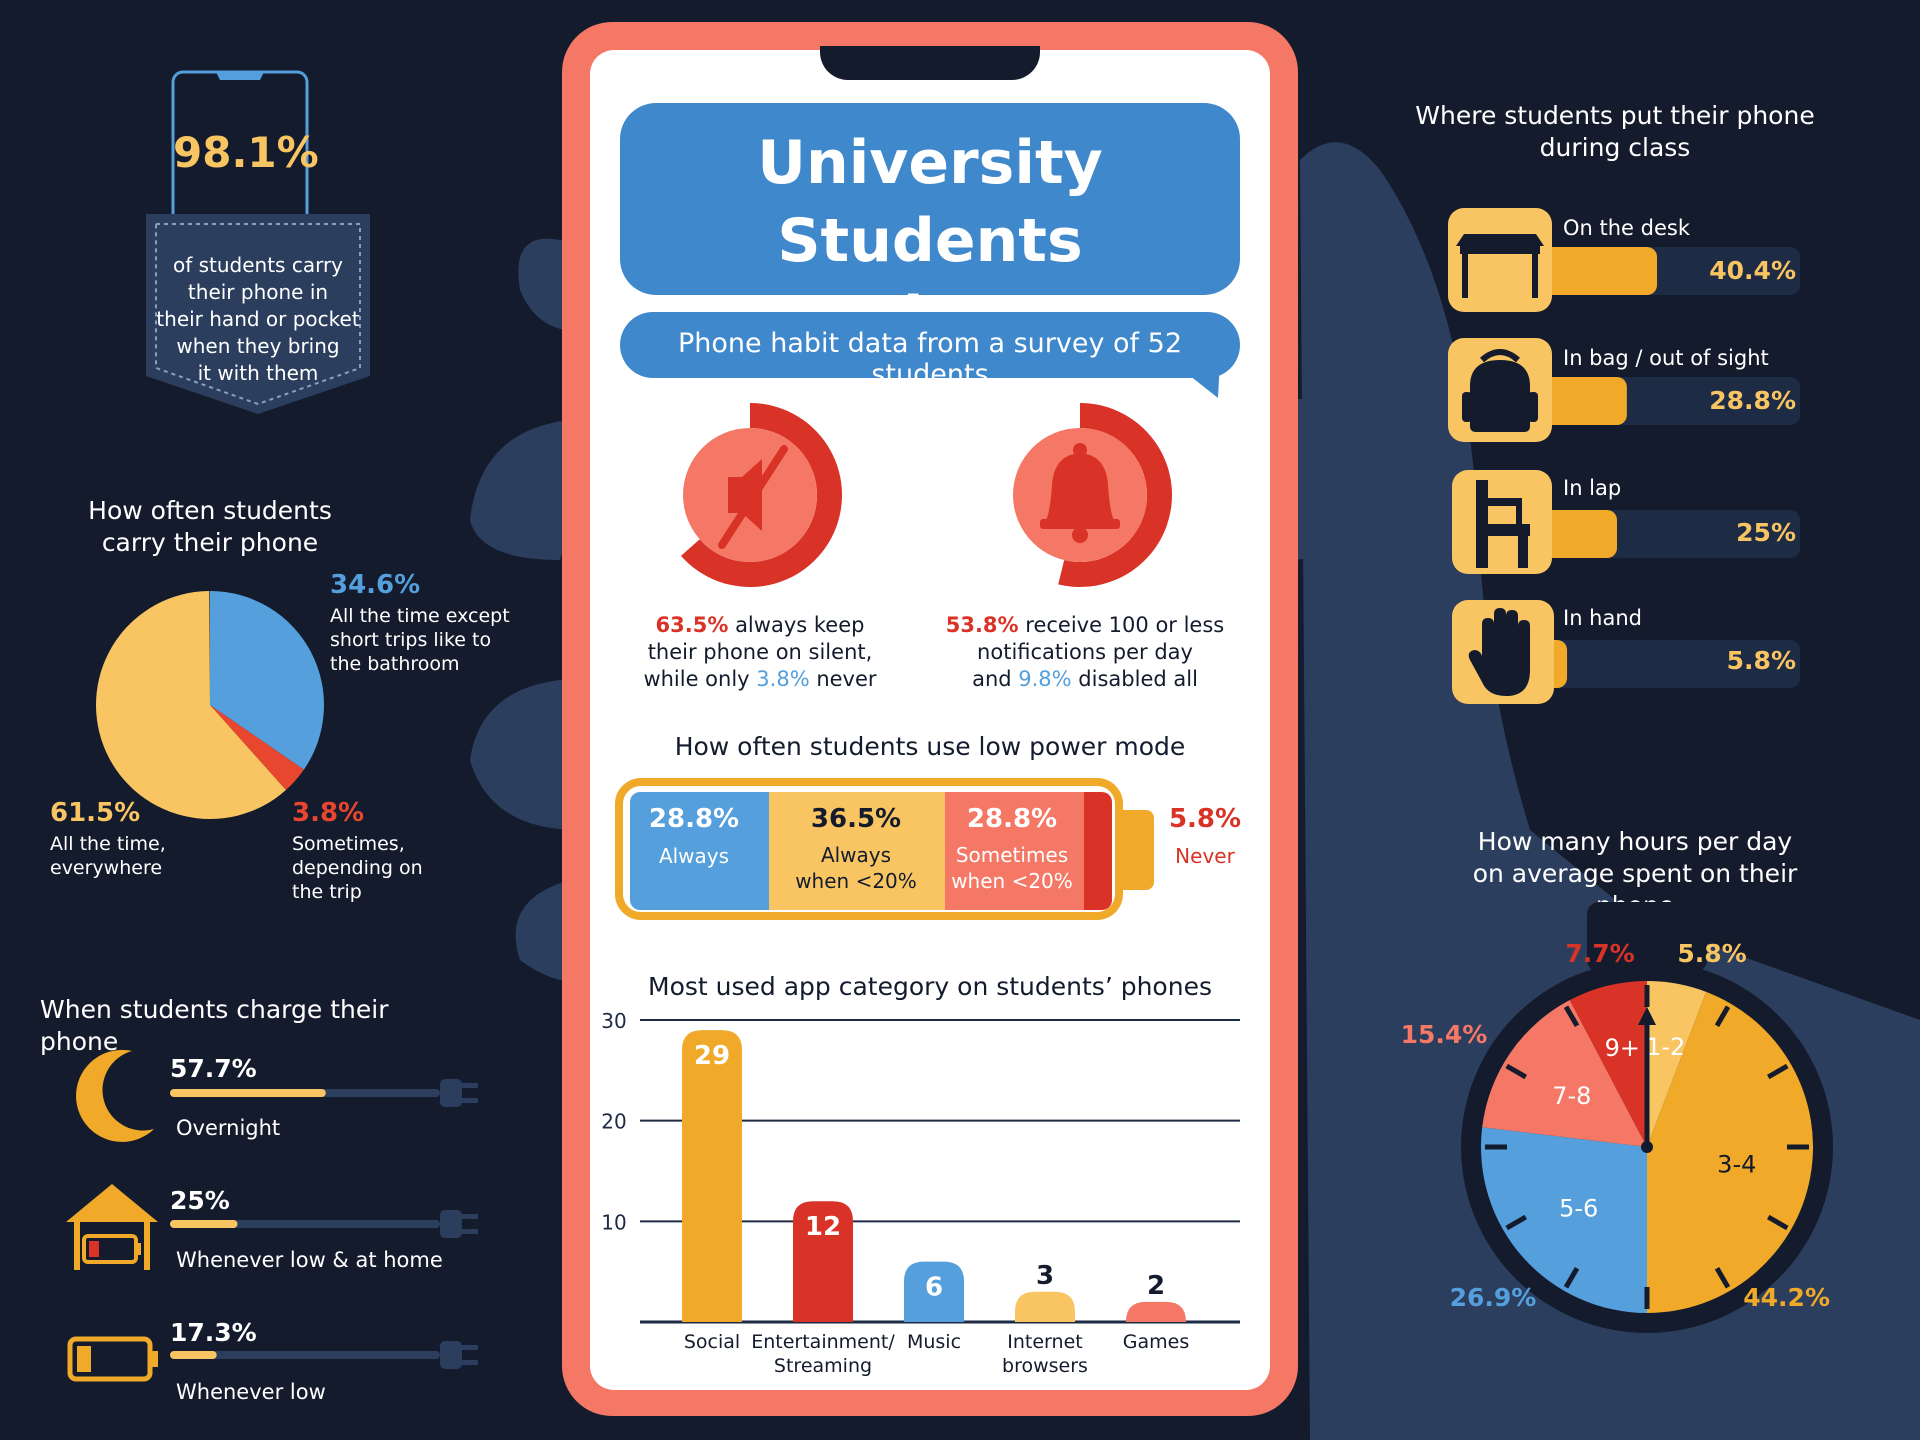 Image resolution: width=1920 pixels, height=1440 pixels. I want to click on notification-disabled-pct: 9.8%, so click(1045, 679).